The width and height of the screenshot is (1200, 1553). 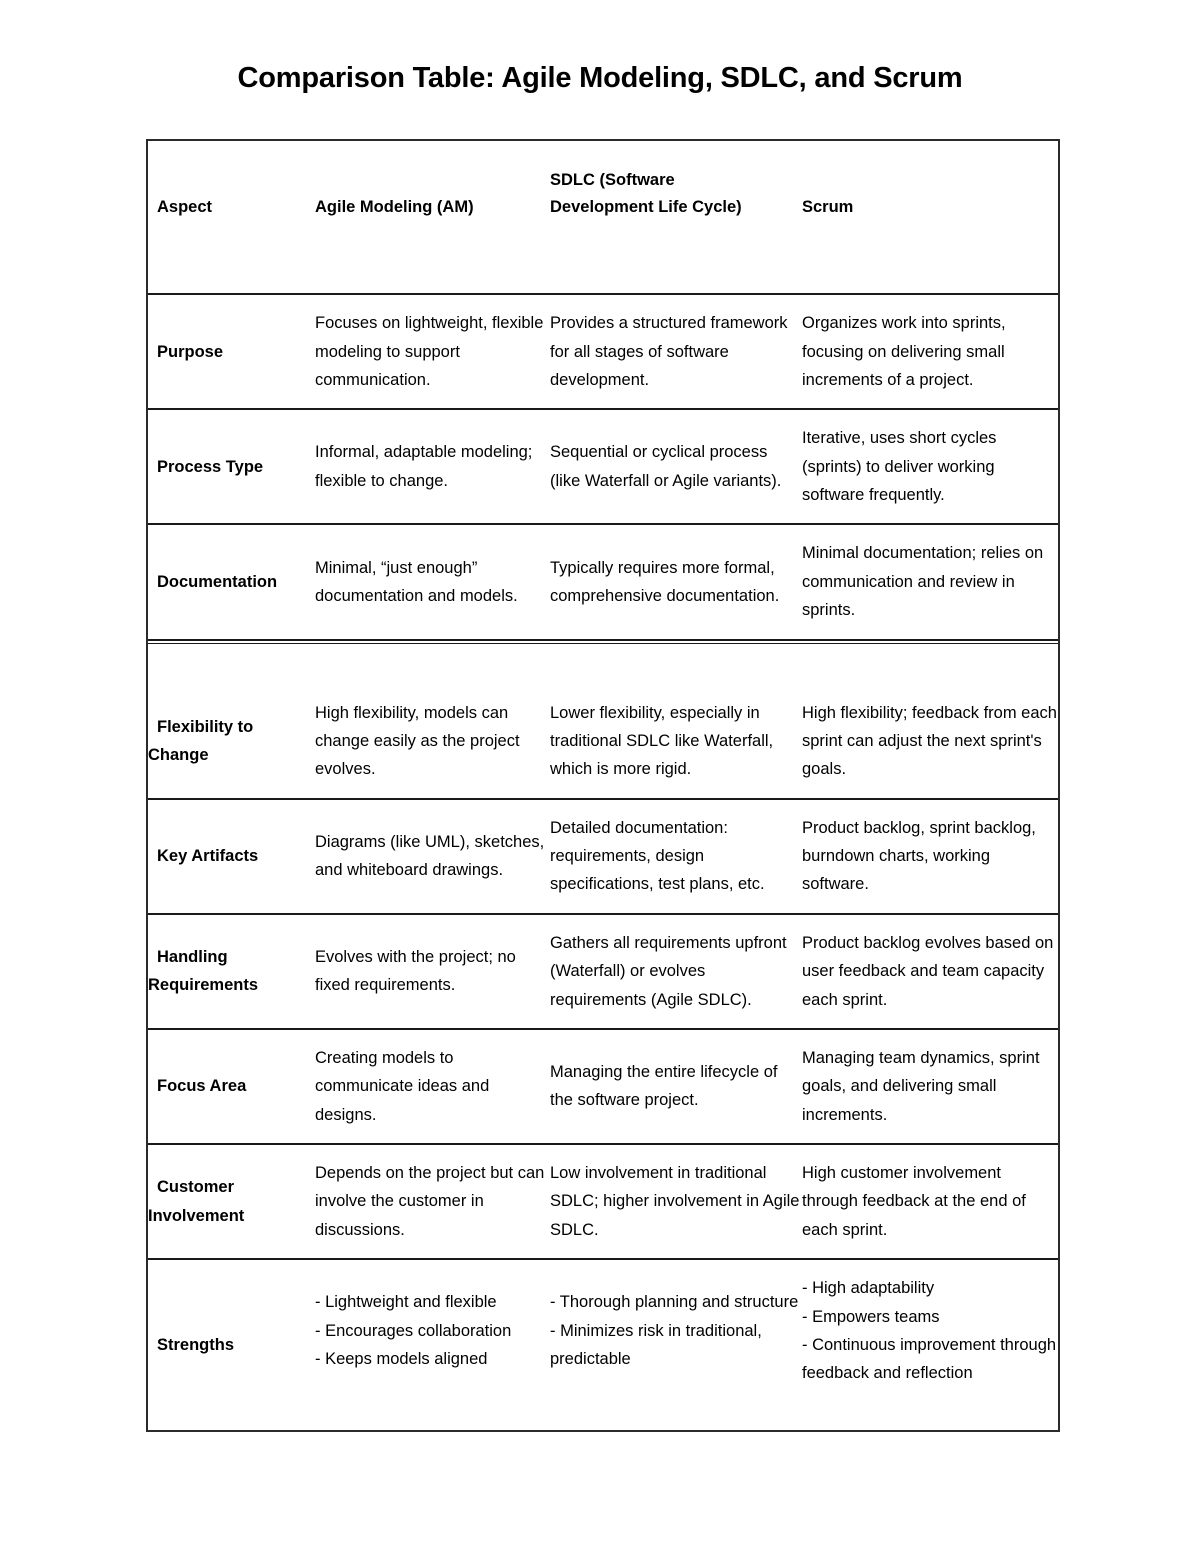 I want to click on row-label-documentation: Documentation, so click(x=231, y=581).